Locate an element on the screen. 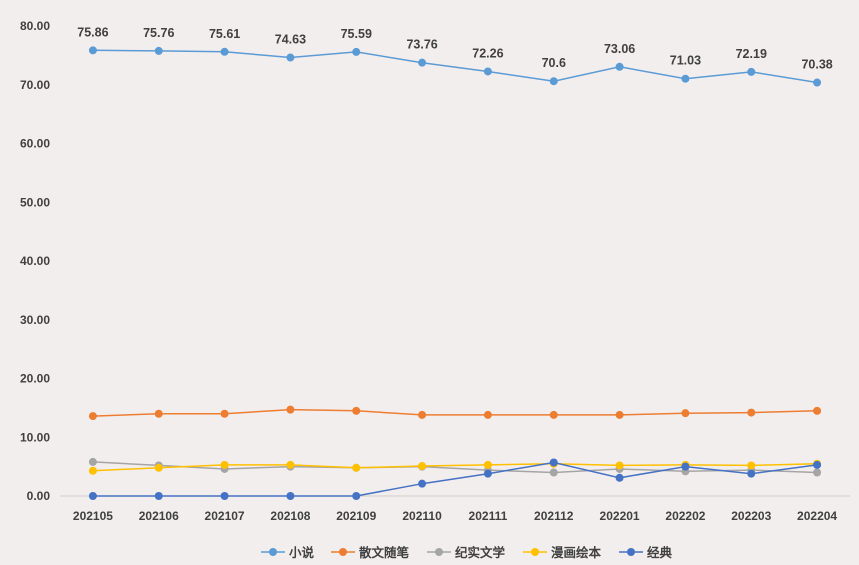 The width and height of the screenshot is (859, 565). x-tick-label: 202107 is located at coordinates (225, 516).